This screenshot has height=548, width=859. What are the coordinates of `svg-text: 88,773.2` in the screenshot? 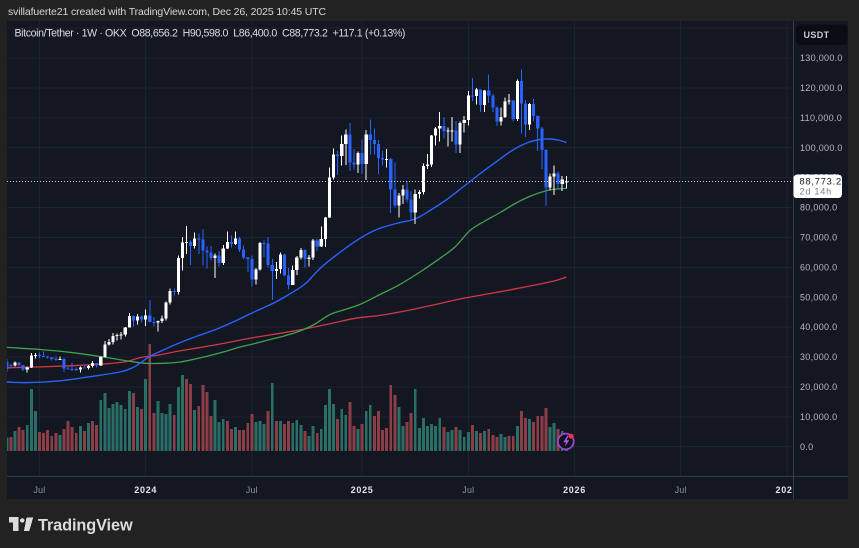 It's located at (821, 182).